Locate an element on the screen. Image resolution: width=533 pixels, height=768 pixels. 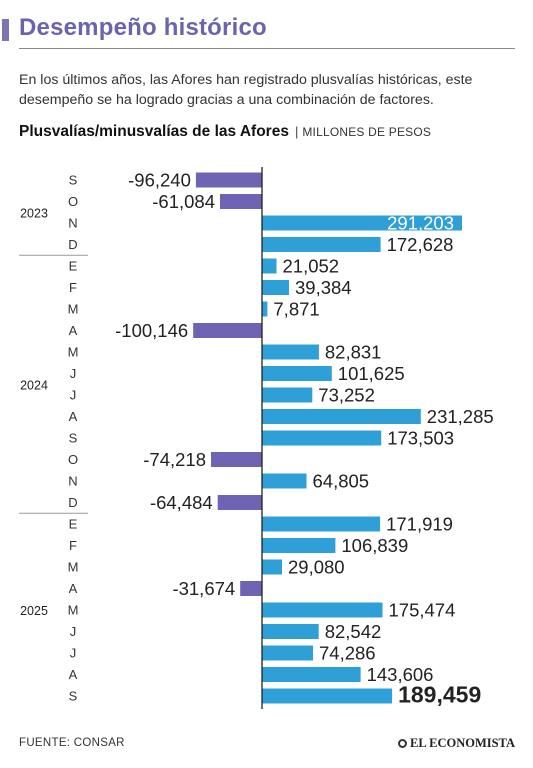
year-label: 2025 is located at coordinates (34, 611).